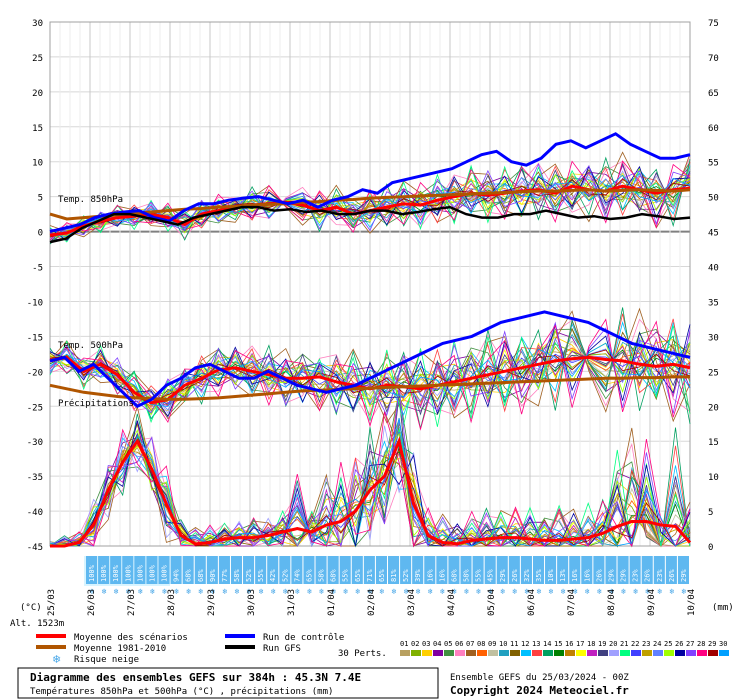 This screenshot has height=700, width=740. Describe the element at coordinates (297, 575) in the screenshot. I see `snow-cell-pct: 74%` at that location.